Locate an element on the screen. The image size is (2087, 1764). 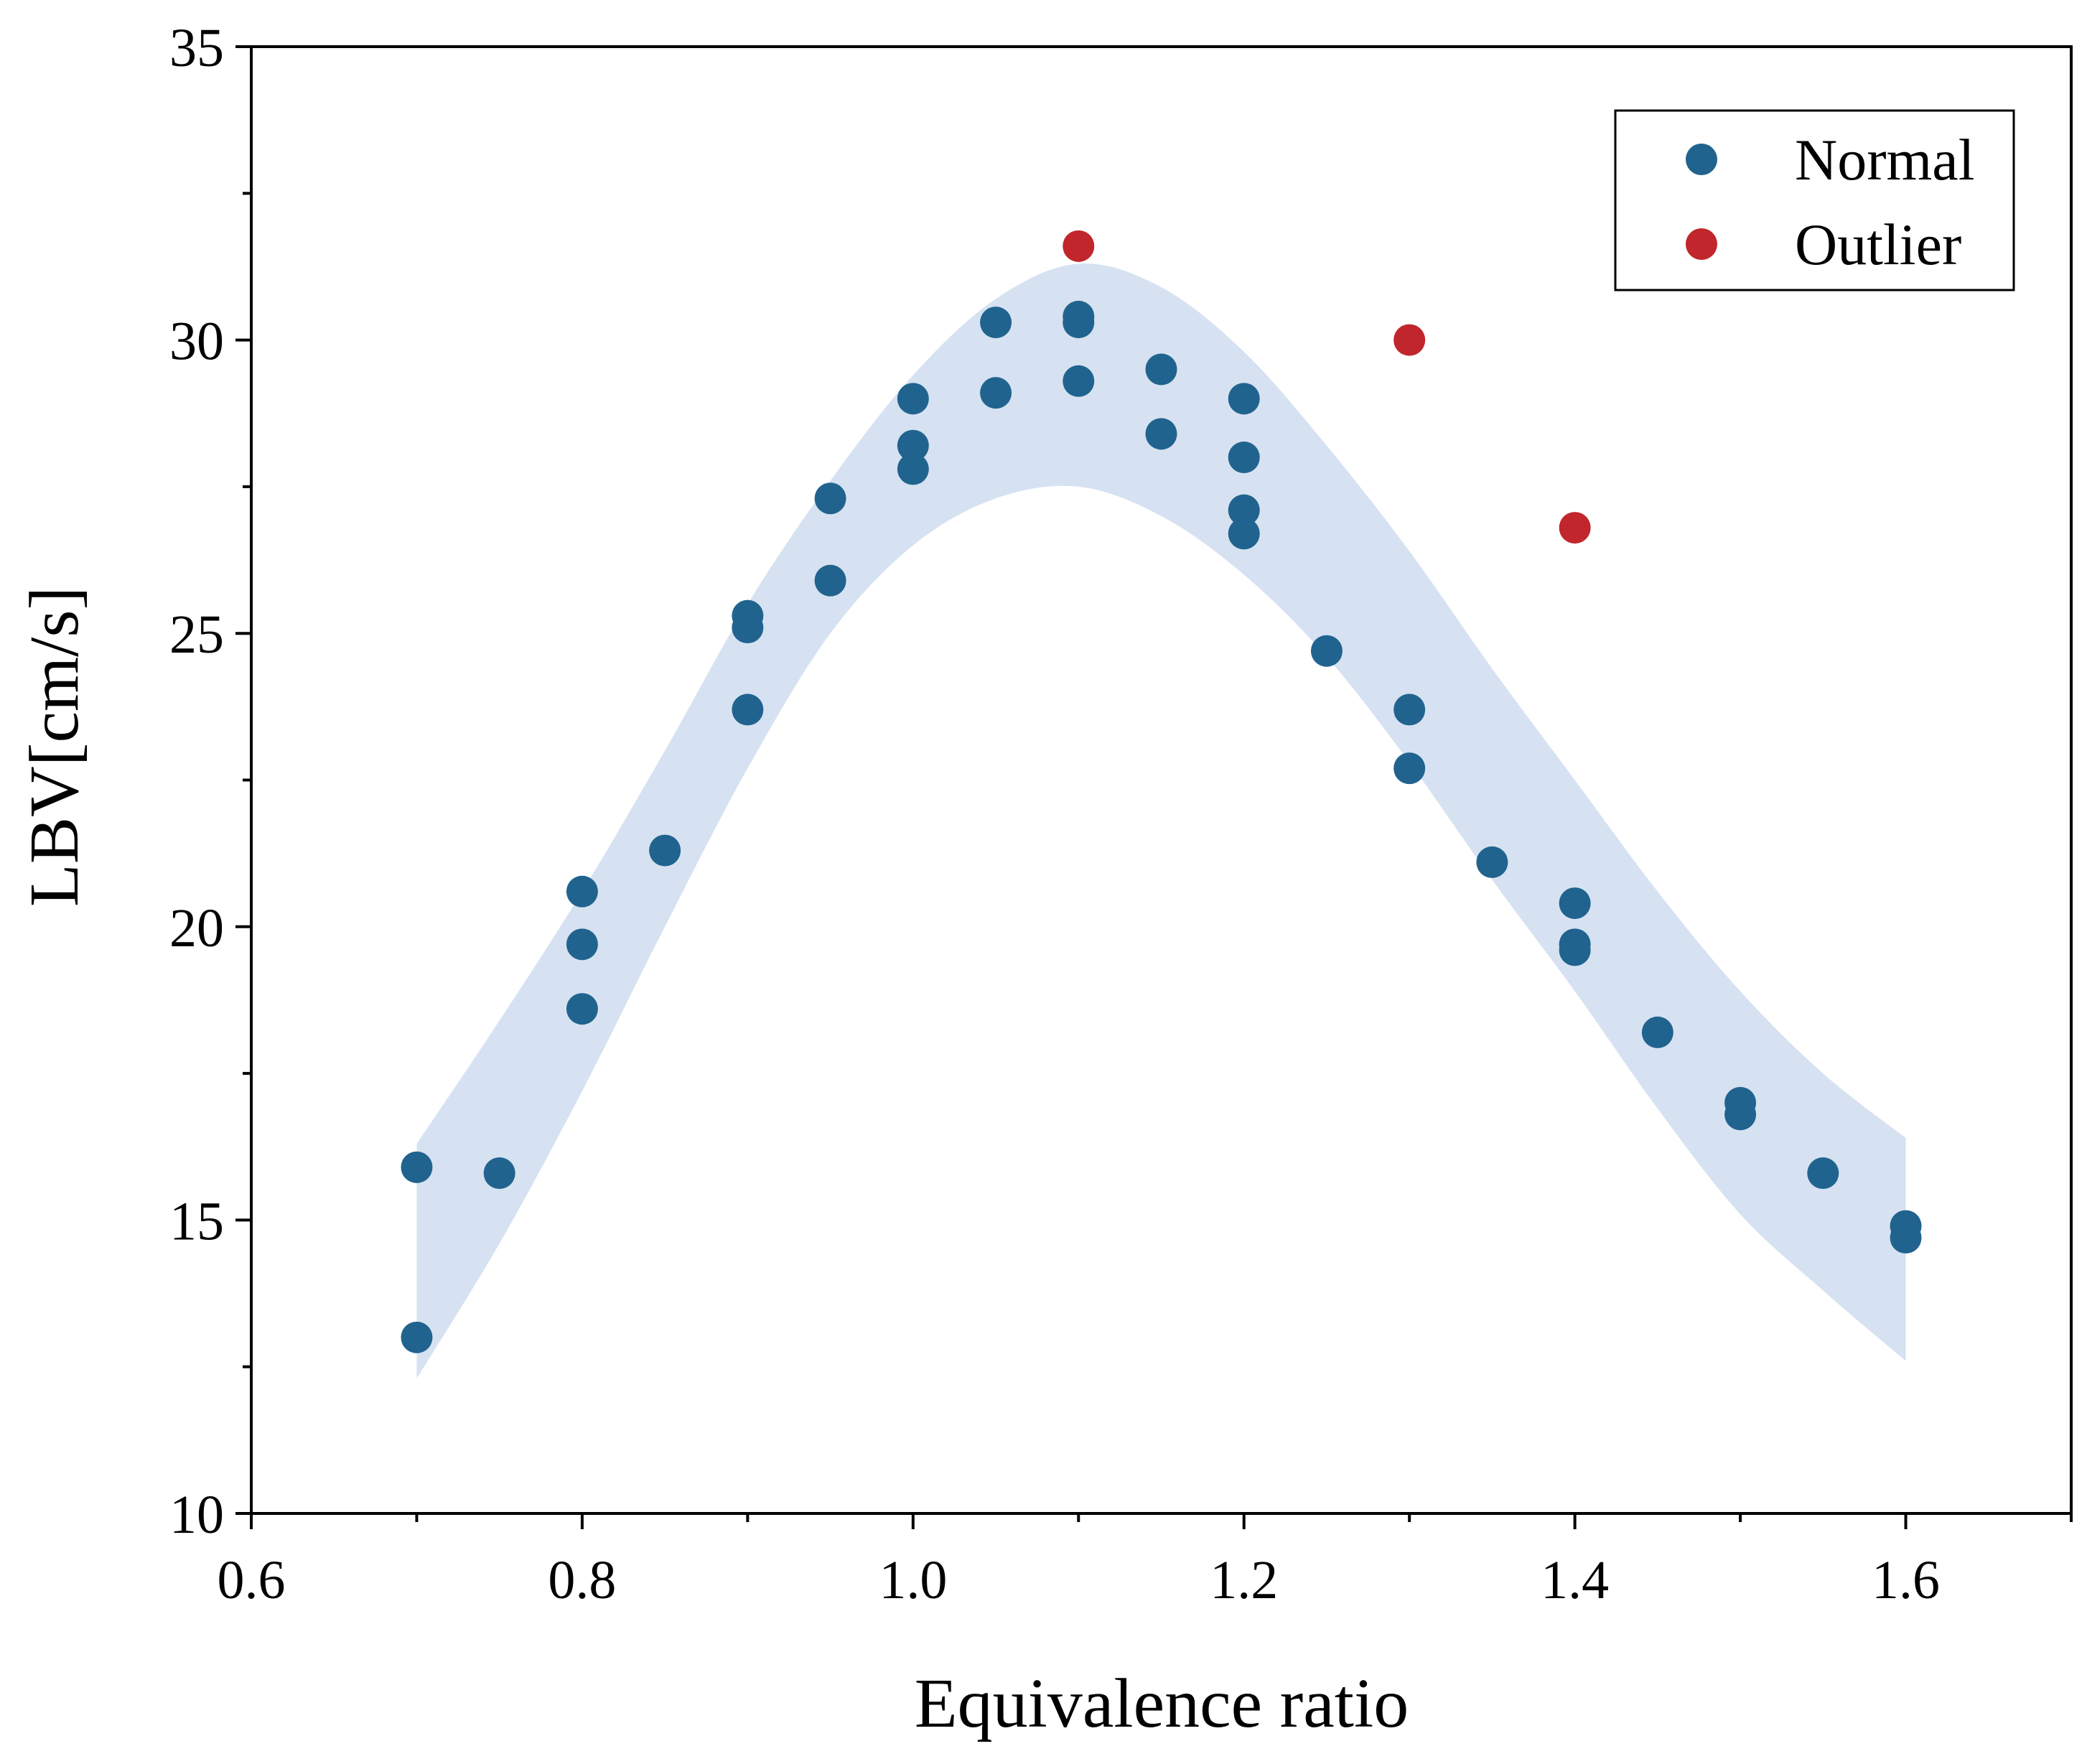
x-tick-label: 1.4 is located at coordinates (1575, 1580).